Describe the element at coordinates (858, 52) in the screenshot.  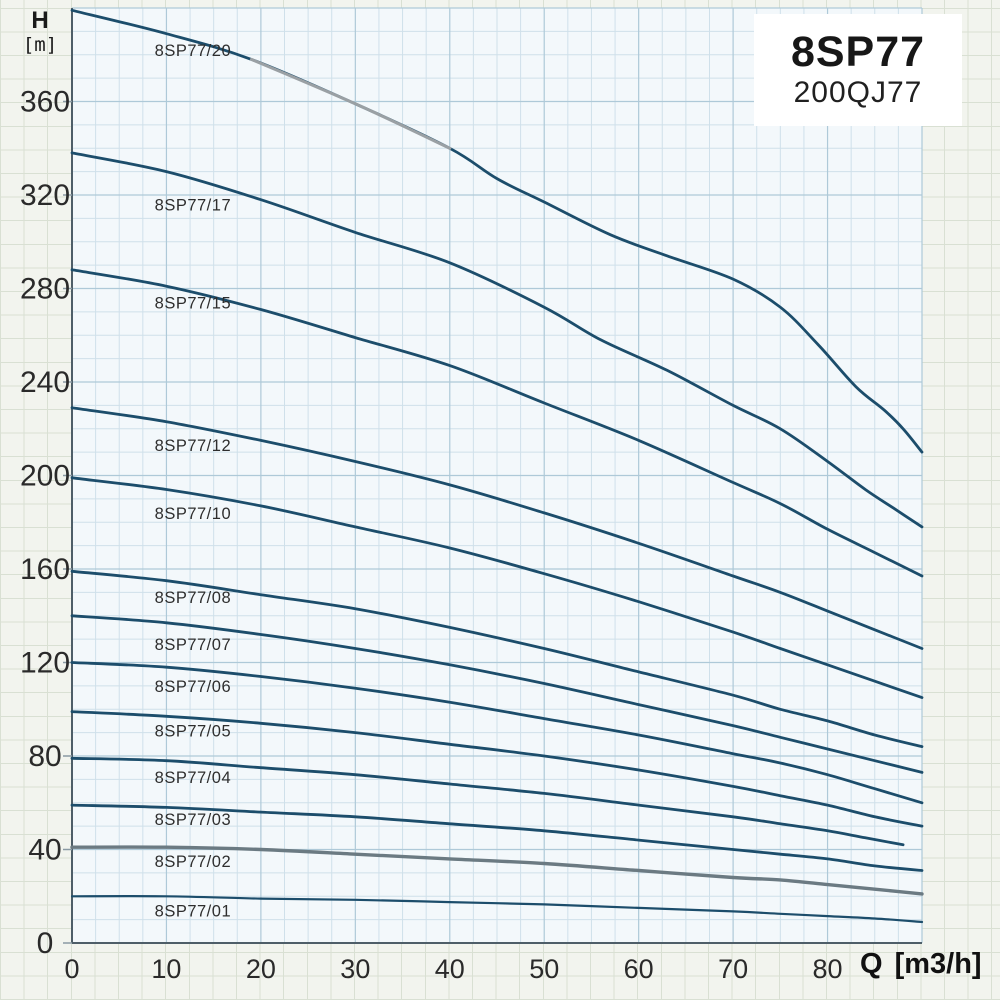
I see `page-title: 8SP77` at that location.